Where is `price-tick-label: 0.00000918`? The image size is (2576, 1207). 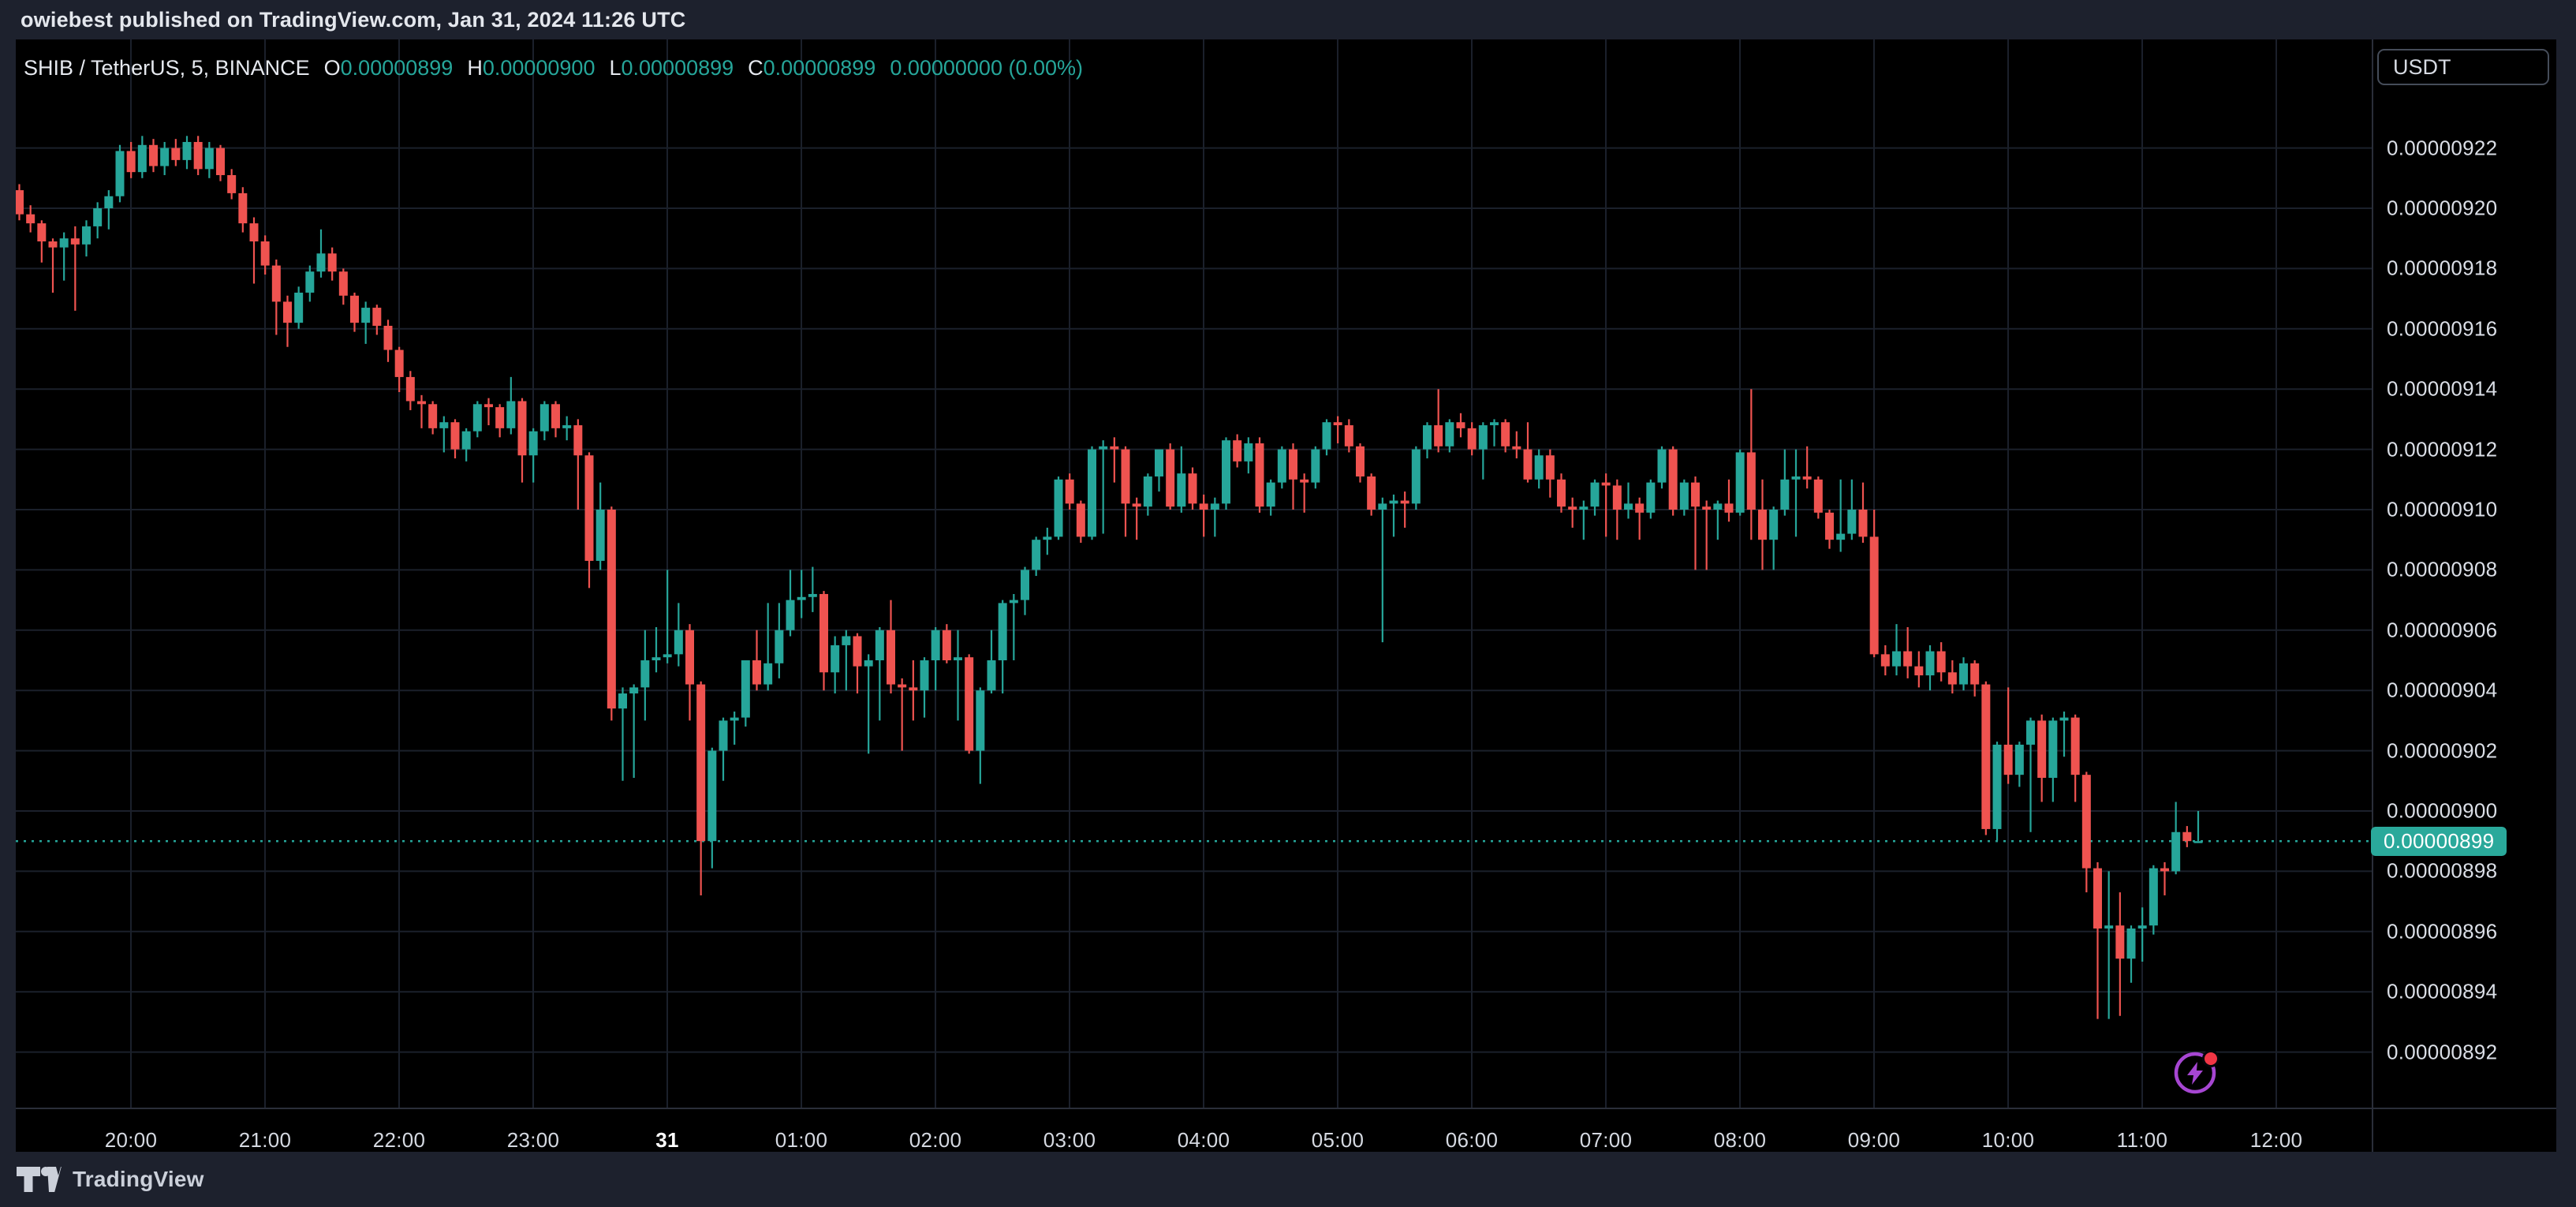
price-tick-label: 0.00000918 is located at coordinates (2442, 268).